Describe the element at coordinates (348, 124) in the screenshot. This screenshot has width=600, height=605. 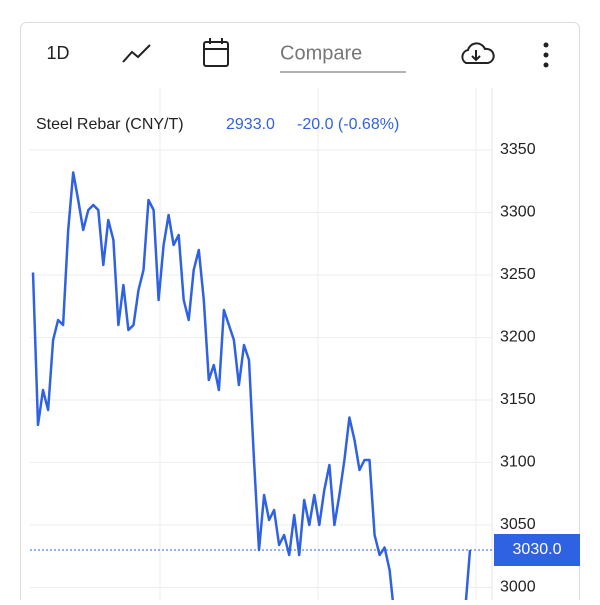
I see `legend-change: -20.0 (-0.68%)` at that location.